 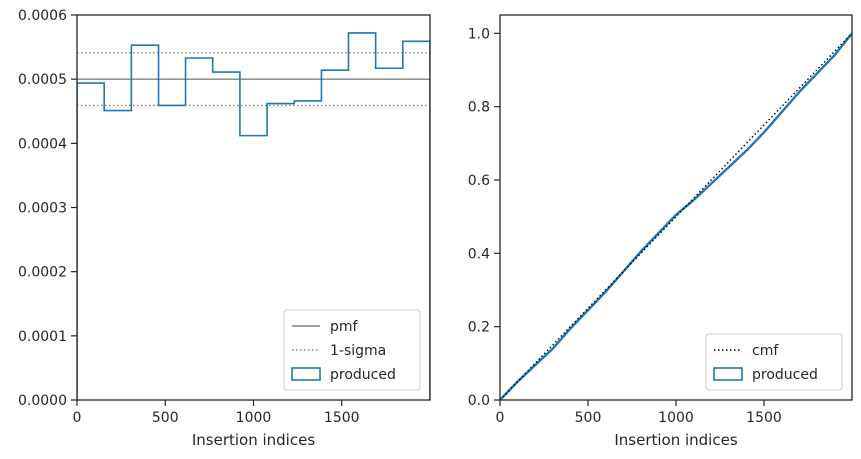 I want to click on y-tick-label: 1.0, so click(x=479, y=34).